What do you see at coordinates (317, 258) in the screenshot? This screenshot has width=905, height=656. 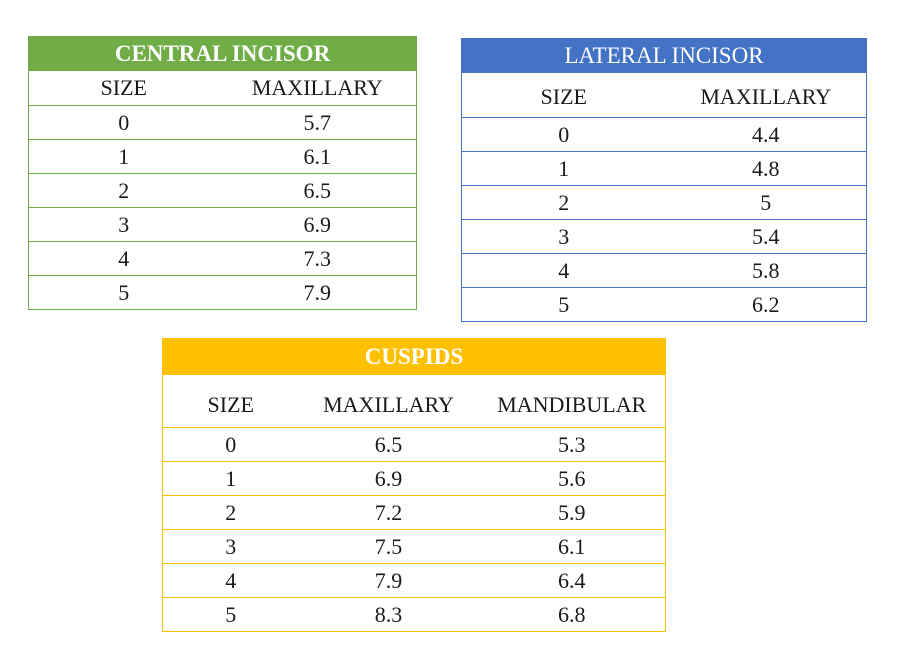 I see `maxillary-cell: 7.3` at bounding box center [317, 258].